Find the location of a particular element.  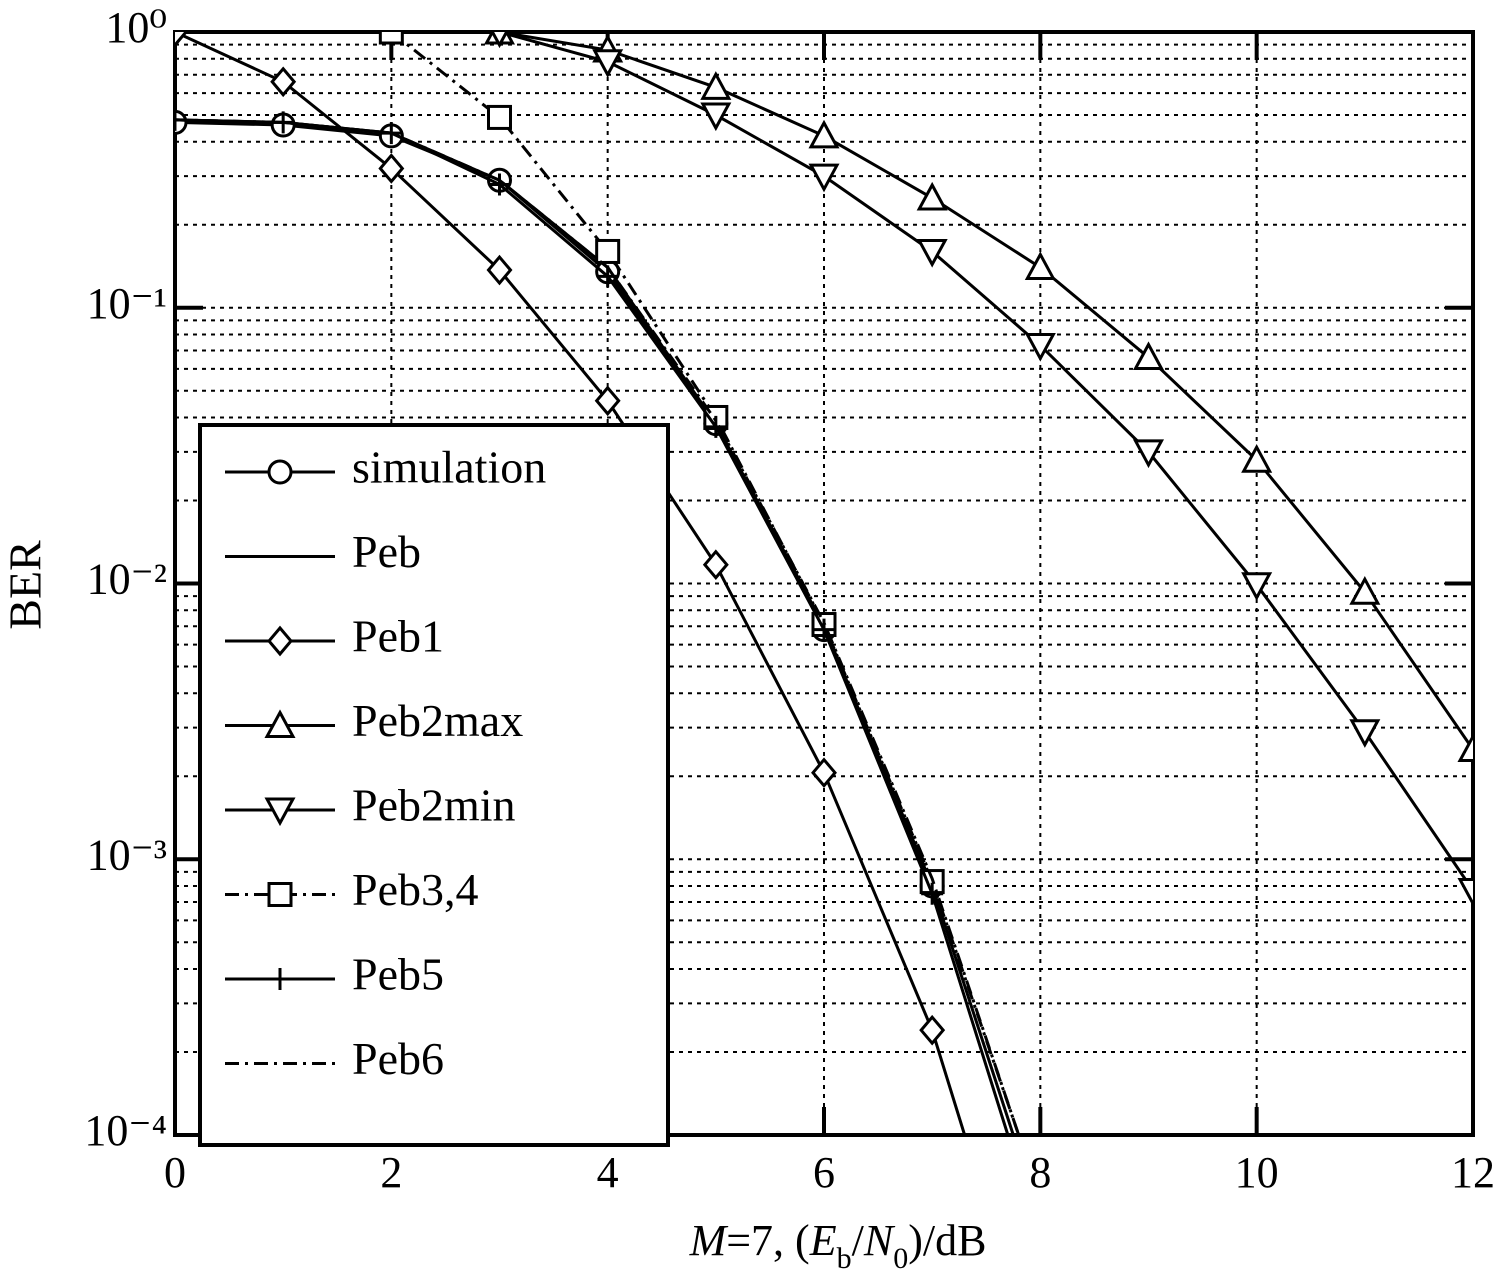

legend-label: simulation is located at coordinates (449, 467).